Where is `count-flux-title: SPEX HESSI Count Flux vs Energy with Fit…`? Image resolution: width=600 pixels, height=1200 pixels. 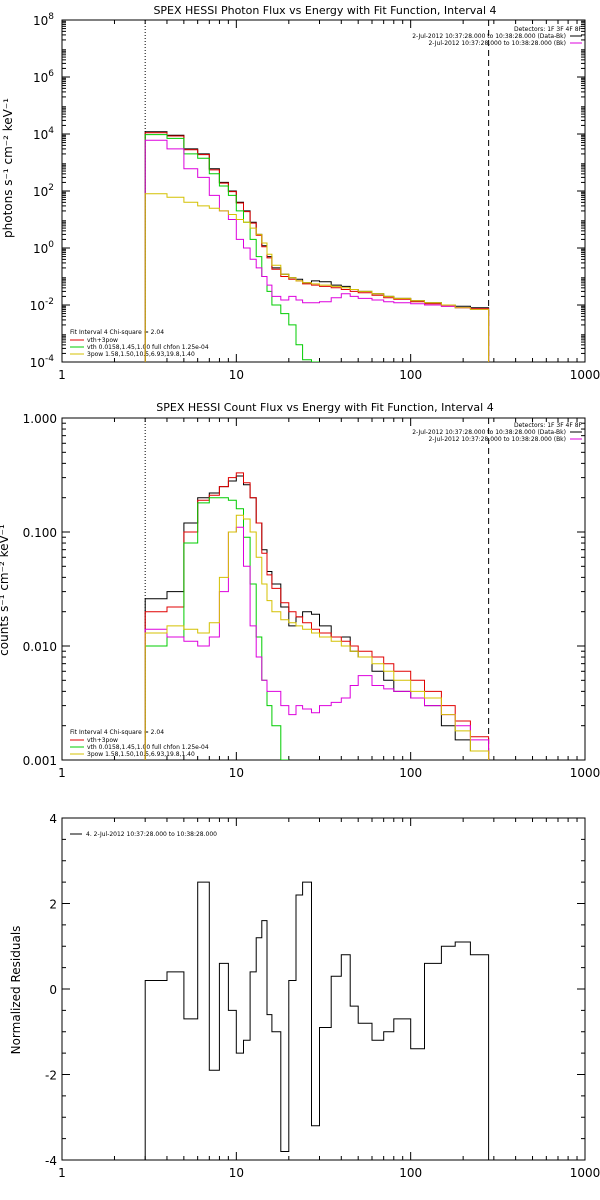
count-flux-title: SPEX HESSI Count Flux vs Energy with Fit… is located at coordinates (324, 407).